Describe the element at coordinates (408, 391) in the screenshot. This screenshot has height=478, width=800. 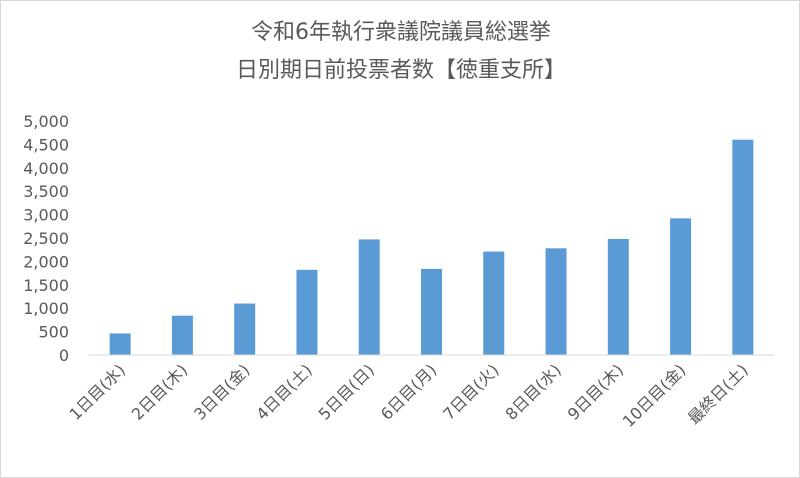
I see `x-tick-label: 6日目(月)` at that location.